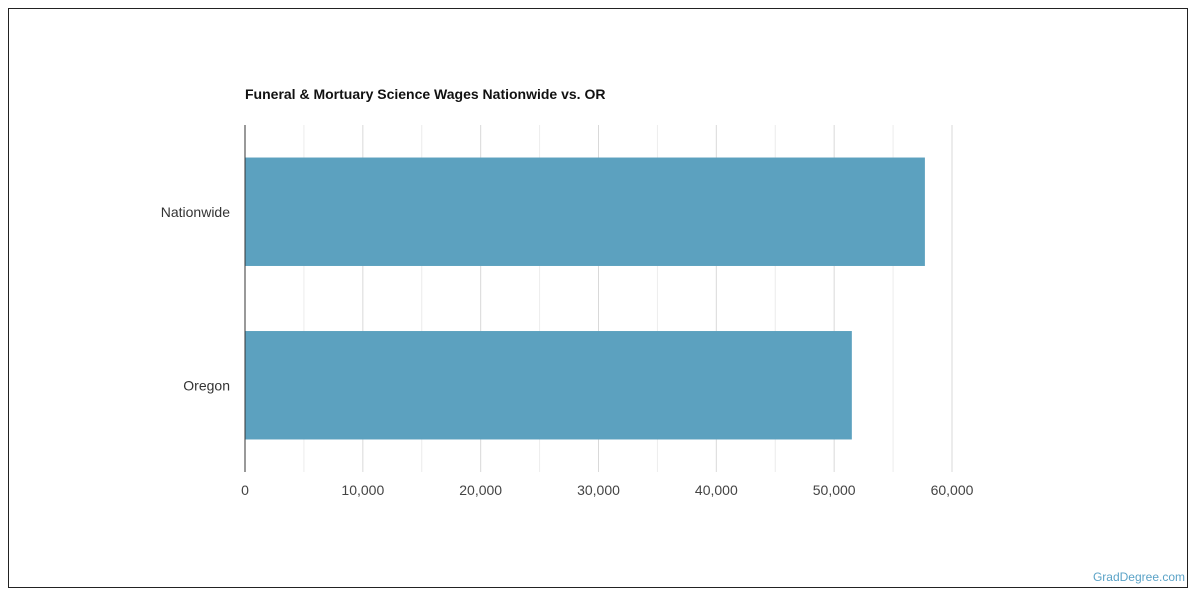  What do you see at coordinates (548, 385) in the screenshot?
I see `bar-oregon` at bounding box center [548, 385].